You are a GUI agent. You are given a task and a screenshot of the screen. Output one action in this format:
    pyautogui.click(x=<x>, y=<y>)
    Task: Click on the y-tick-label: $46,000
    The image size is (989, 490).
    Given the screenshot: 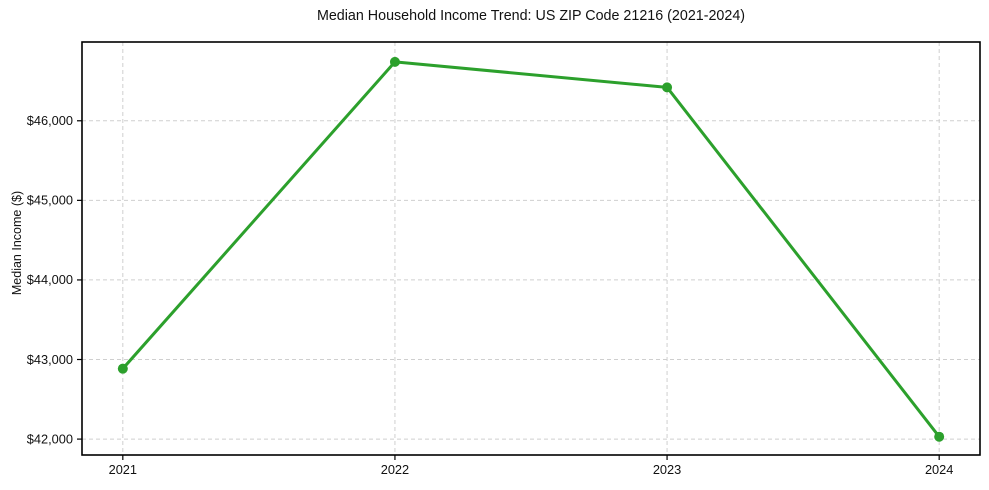 What is the action you would take?
    pyautogui.click(x=50, y=120)
    